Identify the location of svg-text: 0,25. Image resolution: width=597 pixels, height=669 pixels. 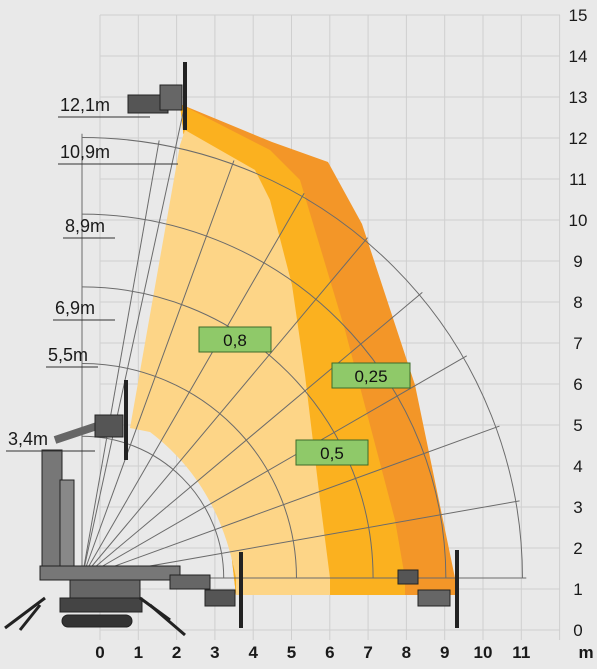
(370, 376).